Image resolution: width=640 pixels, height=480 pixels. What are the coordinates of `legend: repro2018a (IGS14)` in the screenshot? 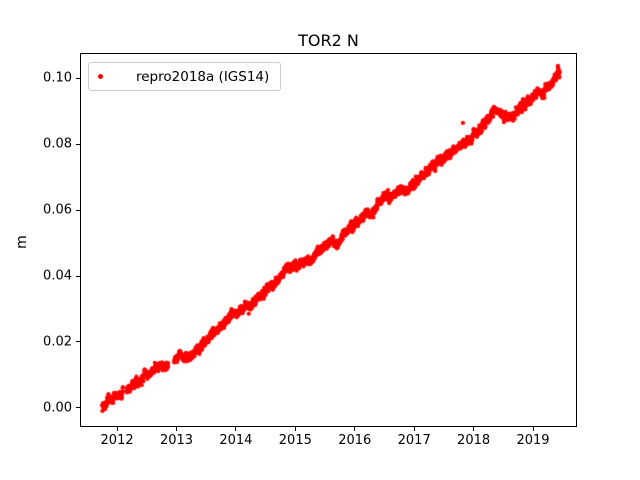 It's located at (184, 76).